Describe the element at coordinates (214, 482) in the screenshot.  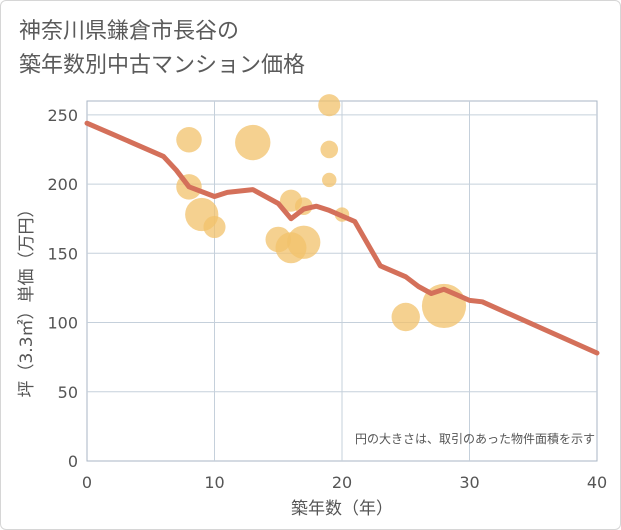
I see `x-tick-label: 10` at that location.